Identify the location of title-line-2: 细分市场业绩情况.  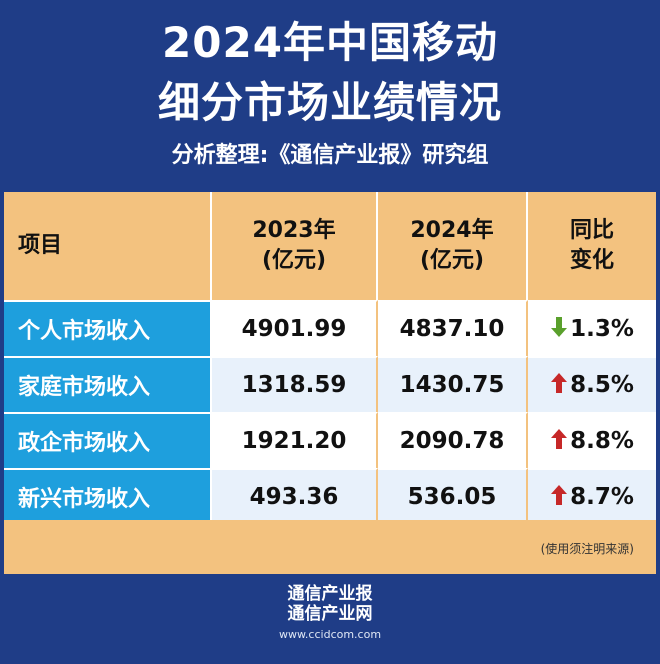
(329, 102).